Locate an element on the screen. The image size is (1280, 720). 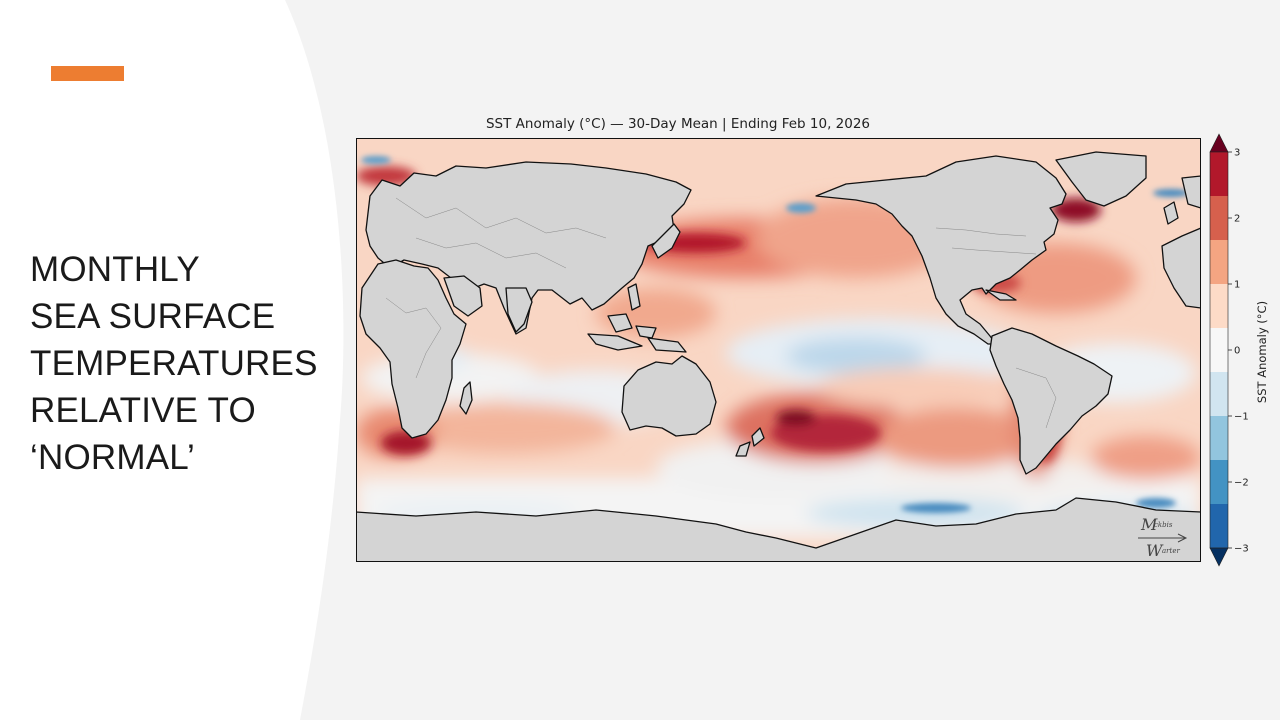
title-line: RELATIVE TO is located at coordinates (143, 410).